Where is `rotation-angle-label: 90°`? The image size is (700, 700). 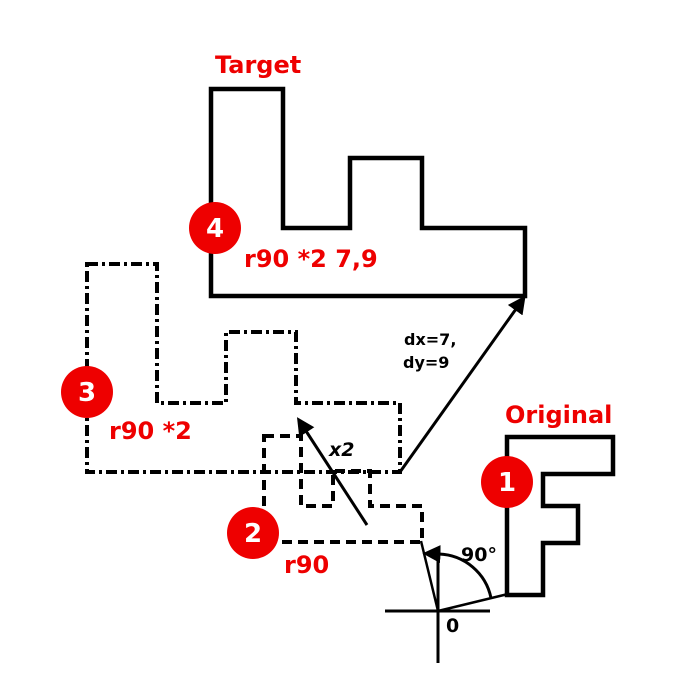 rotation-angle-label: 90° is located at coordinates (479, 555).